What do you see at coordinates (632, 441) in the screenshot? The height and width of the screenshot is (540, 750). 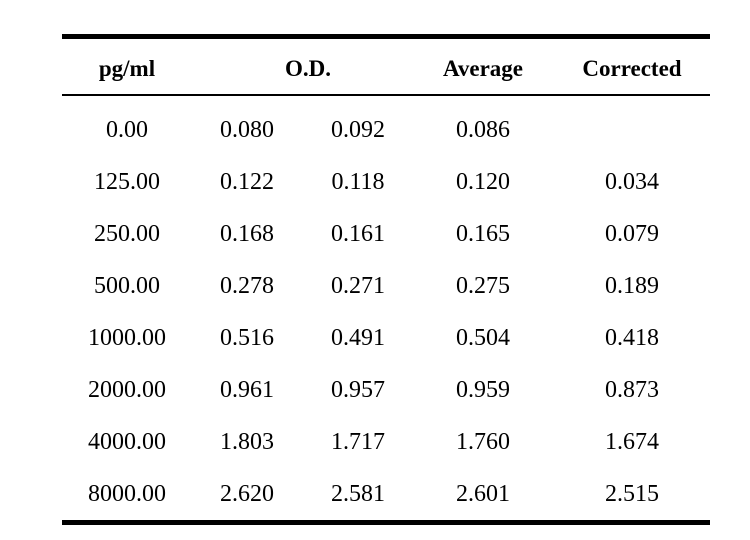 I see `cell-corrected: 1.674` at bounding box center [632, 441].